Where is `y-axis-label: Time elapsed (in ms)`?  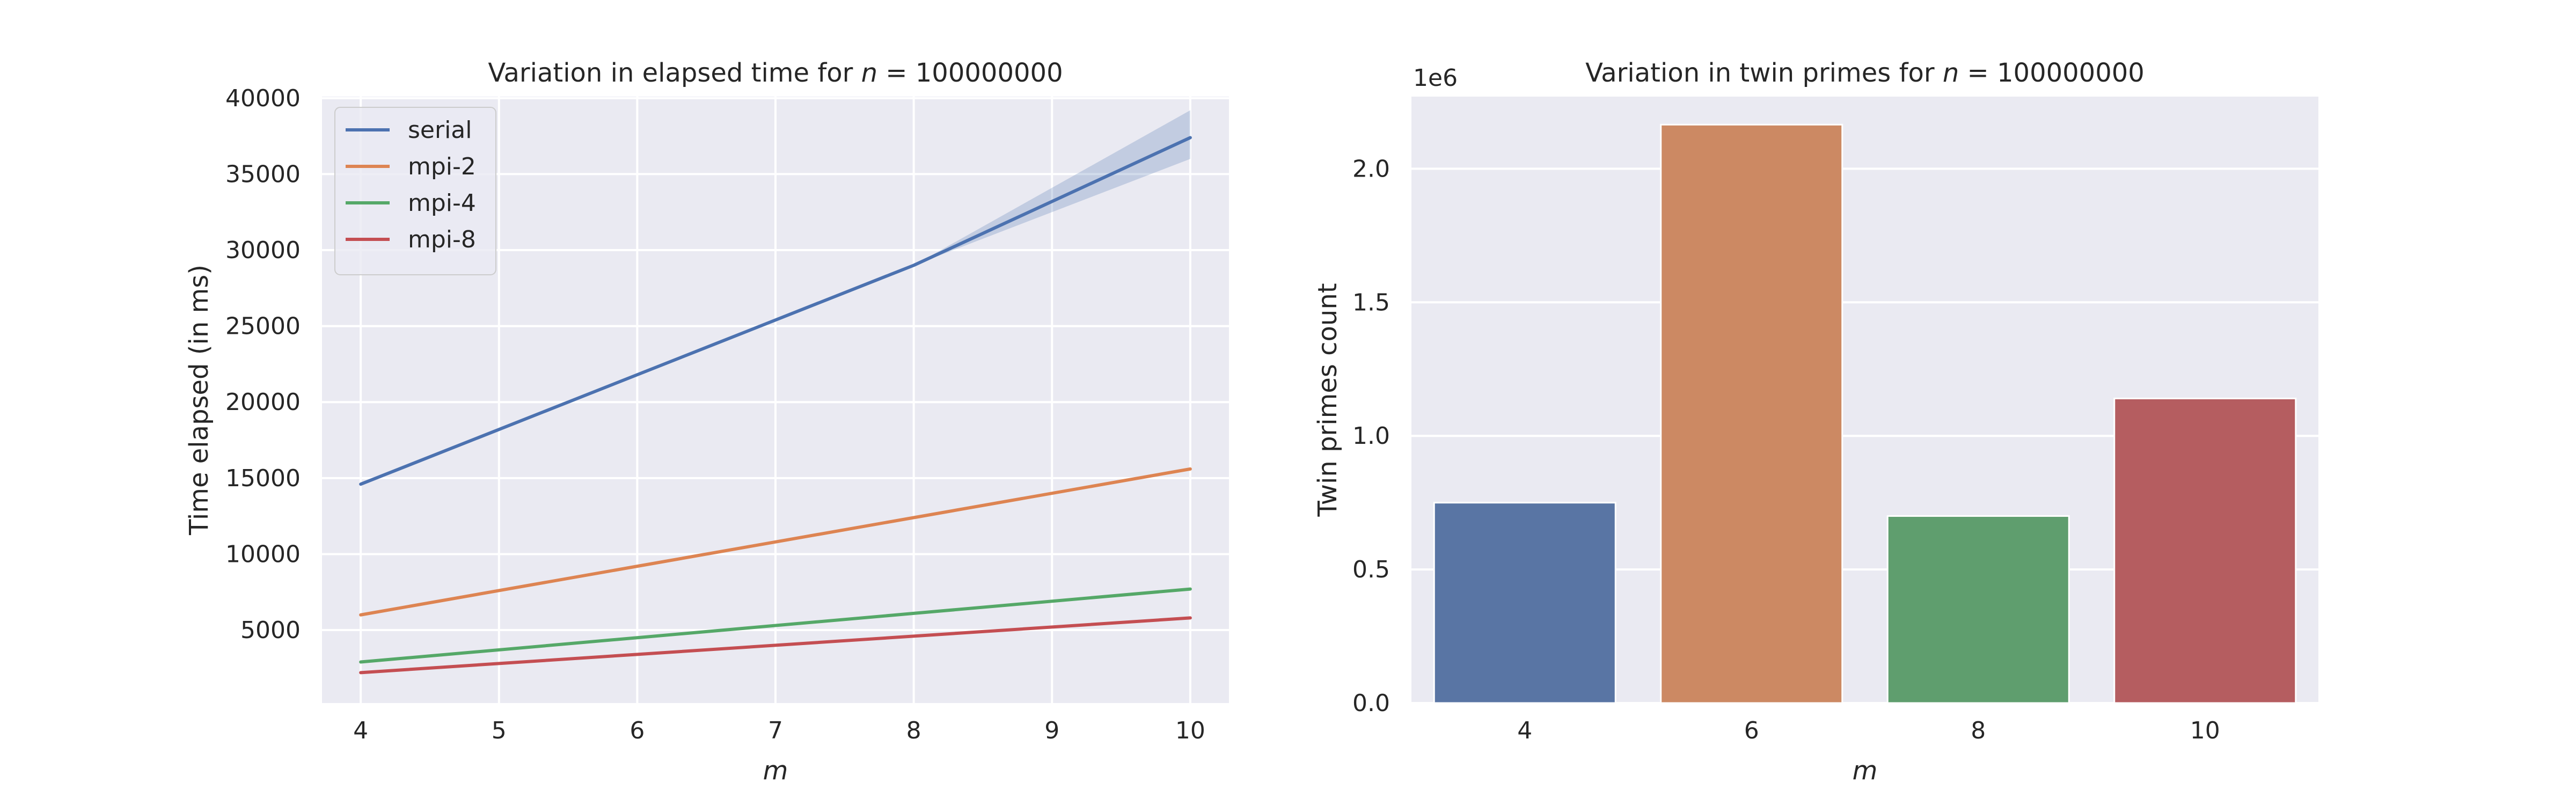
y-axis-label: Time elapsed (in ms) is located at coordinates (199, 400).